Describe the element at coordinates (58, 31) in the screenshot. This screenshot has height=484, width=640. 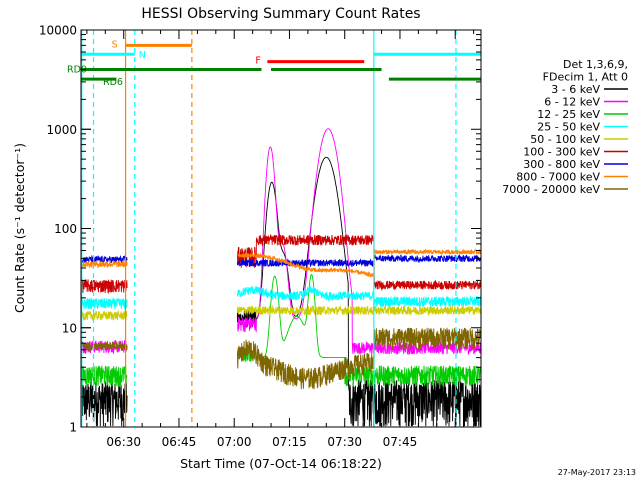
I see `y-tick-label: 10000` at that location.